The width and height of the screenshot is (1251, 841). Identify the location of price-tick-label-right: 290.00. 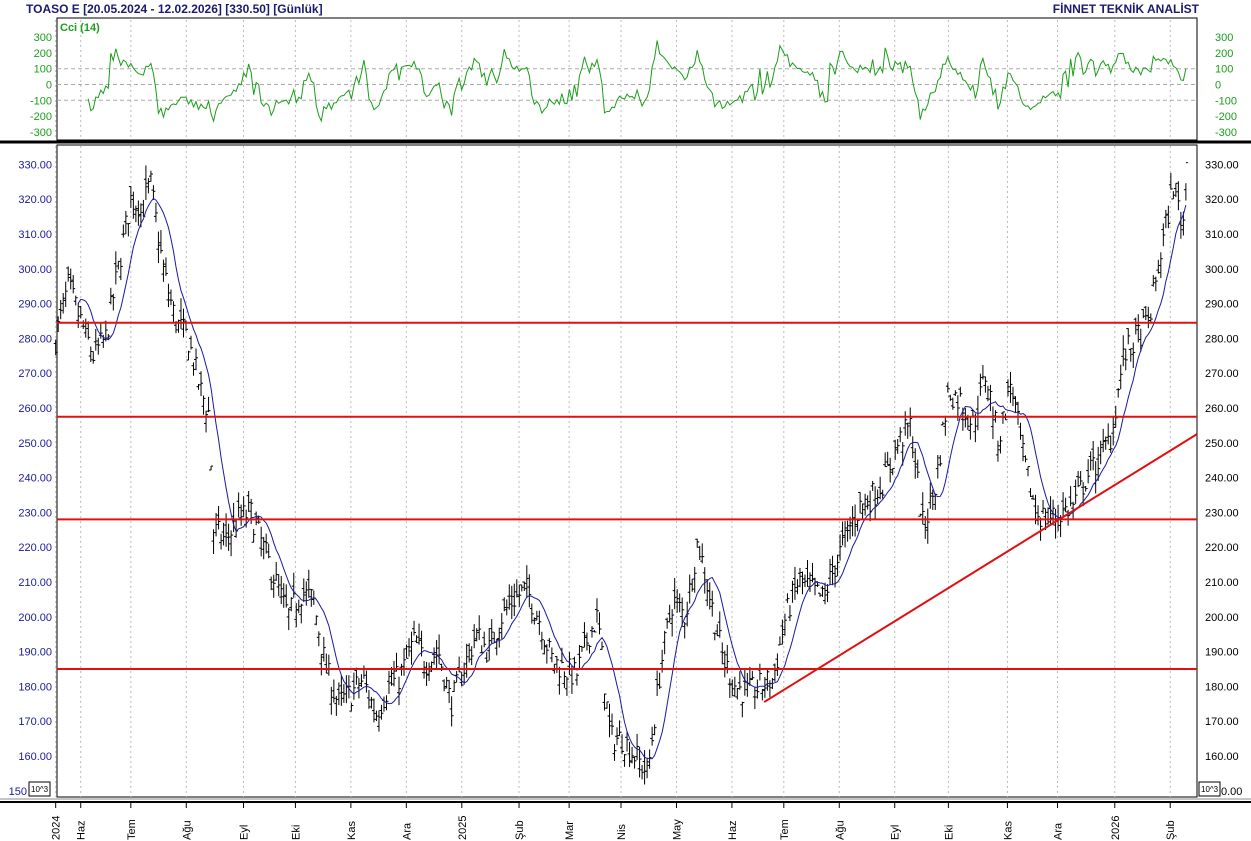
(1222, 305).